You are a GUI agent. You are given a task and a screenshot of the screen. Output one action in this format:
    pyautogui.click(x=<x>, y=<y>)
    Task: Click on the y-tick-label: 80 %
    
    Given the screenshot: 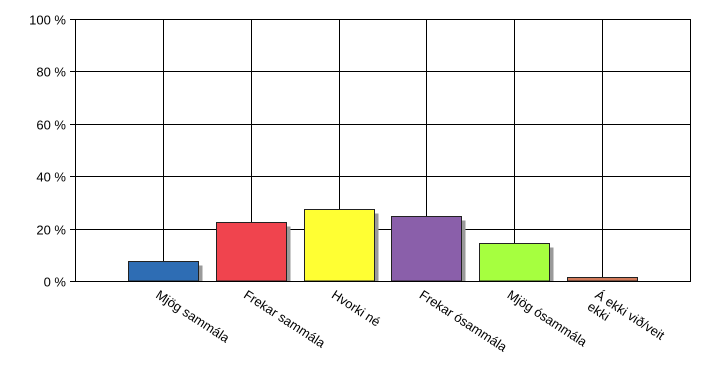 What is the action you would take?
    pyautogui.click(x=51, y=72)
    